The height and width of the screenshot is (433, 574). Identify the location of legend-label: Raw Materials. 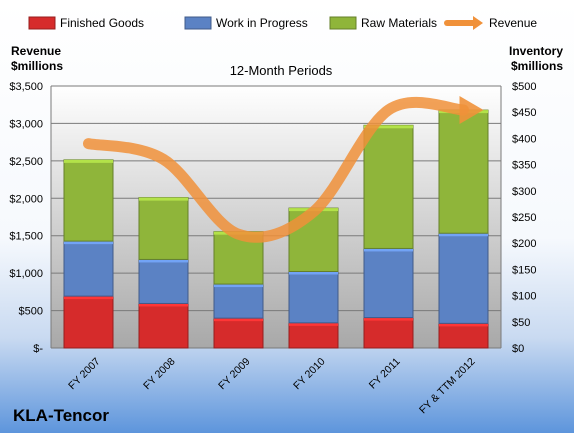
(399, 23).